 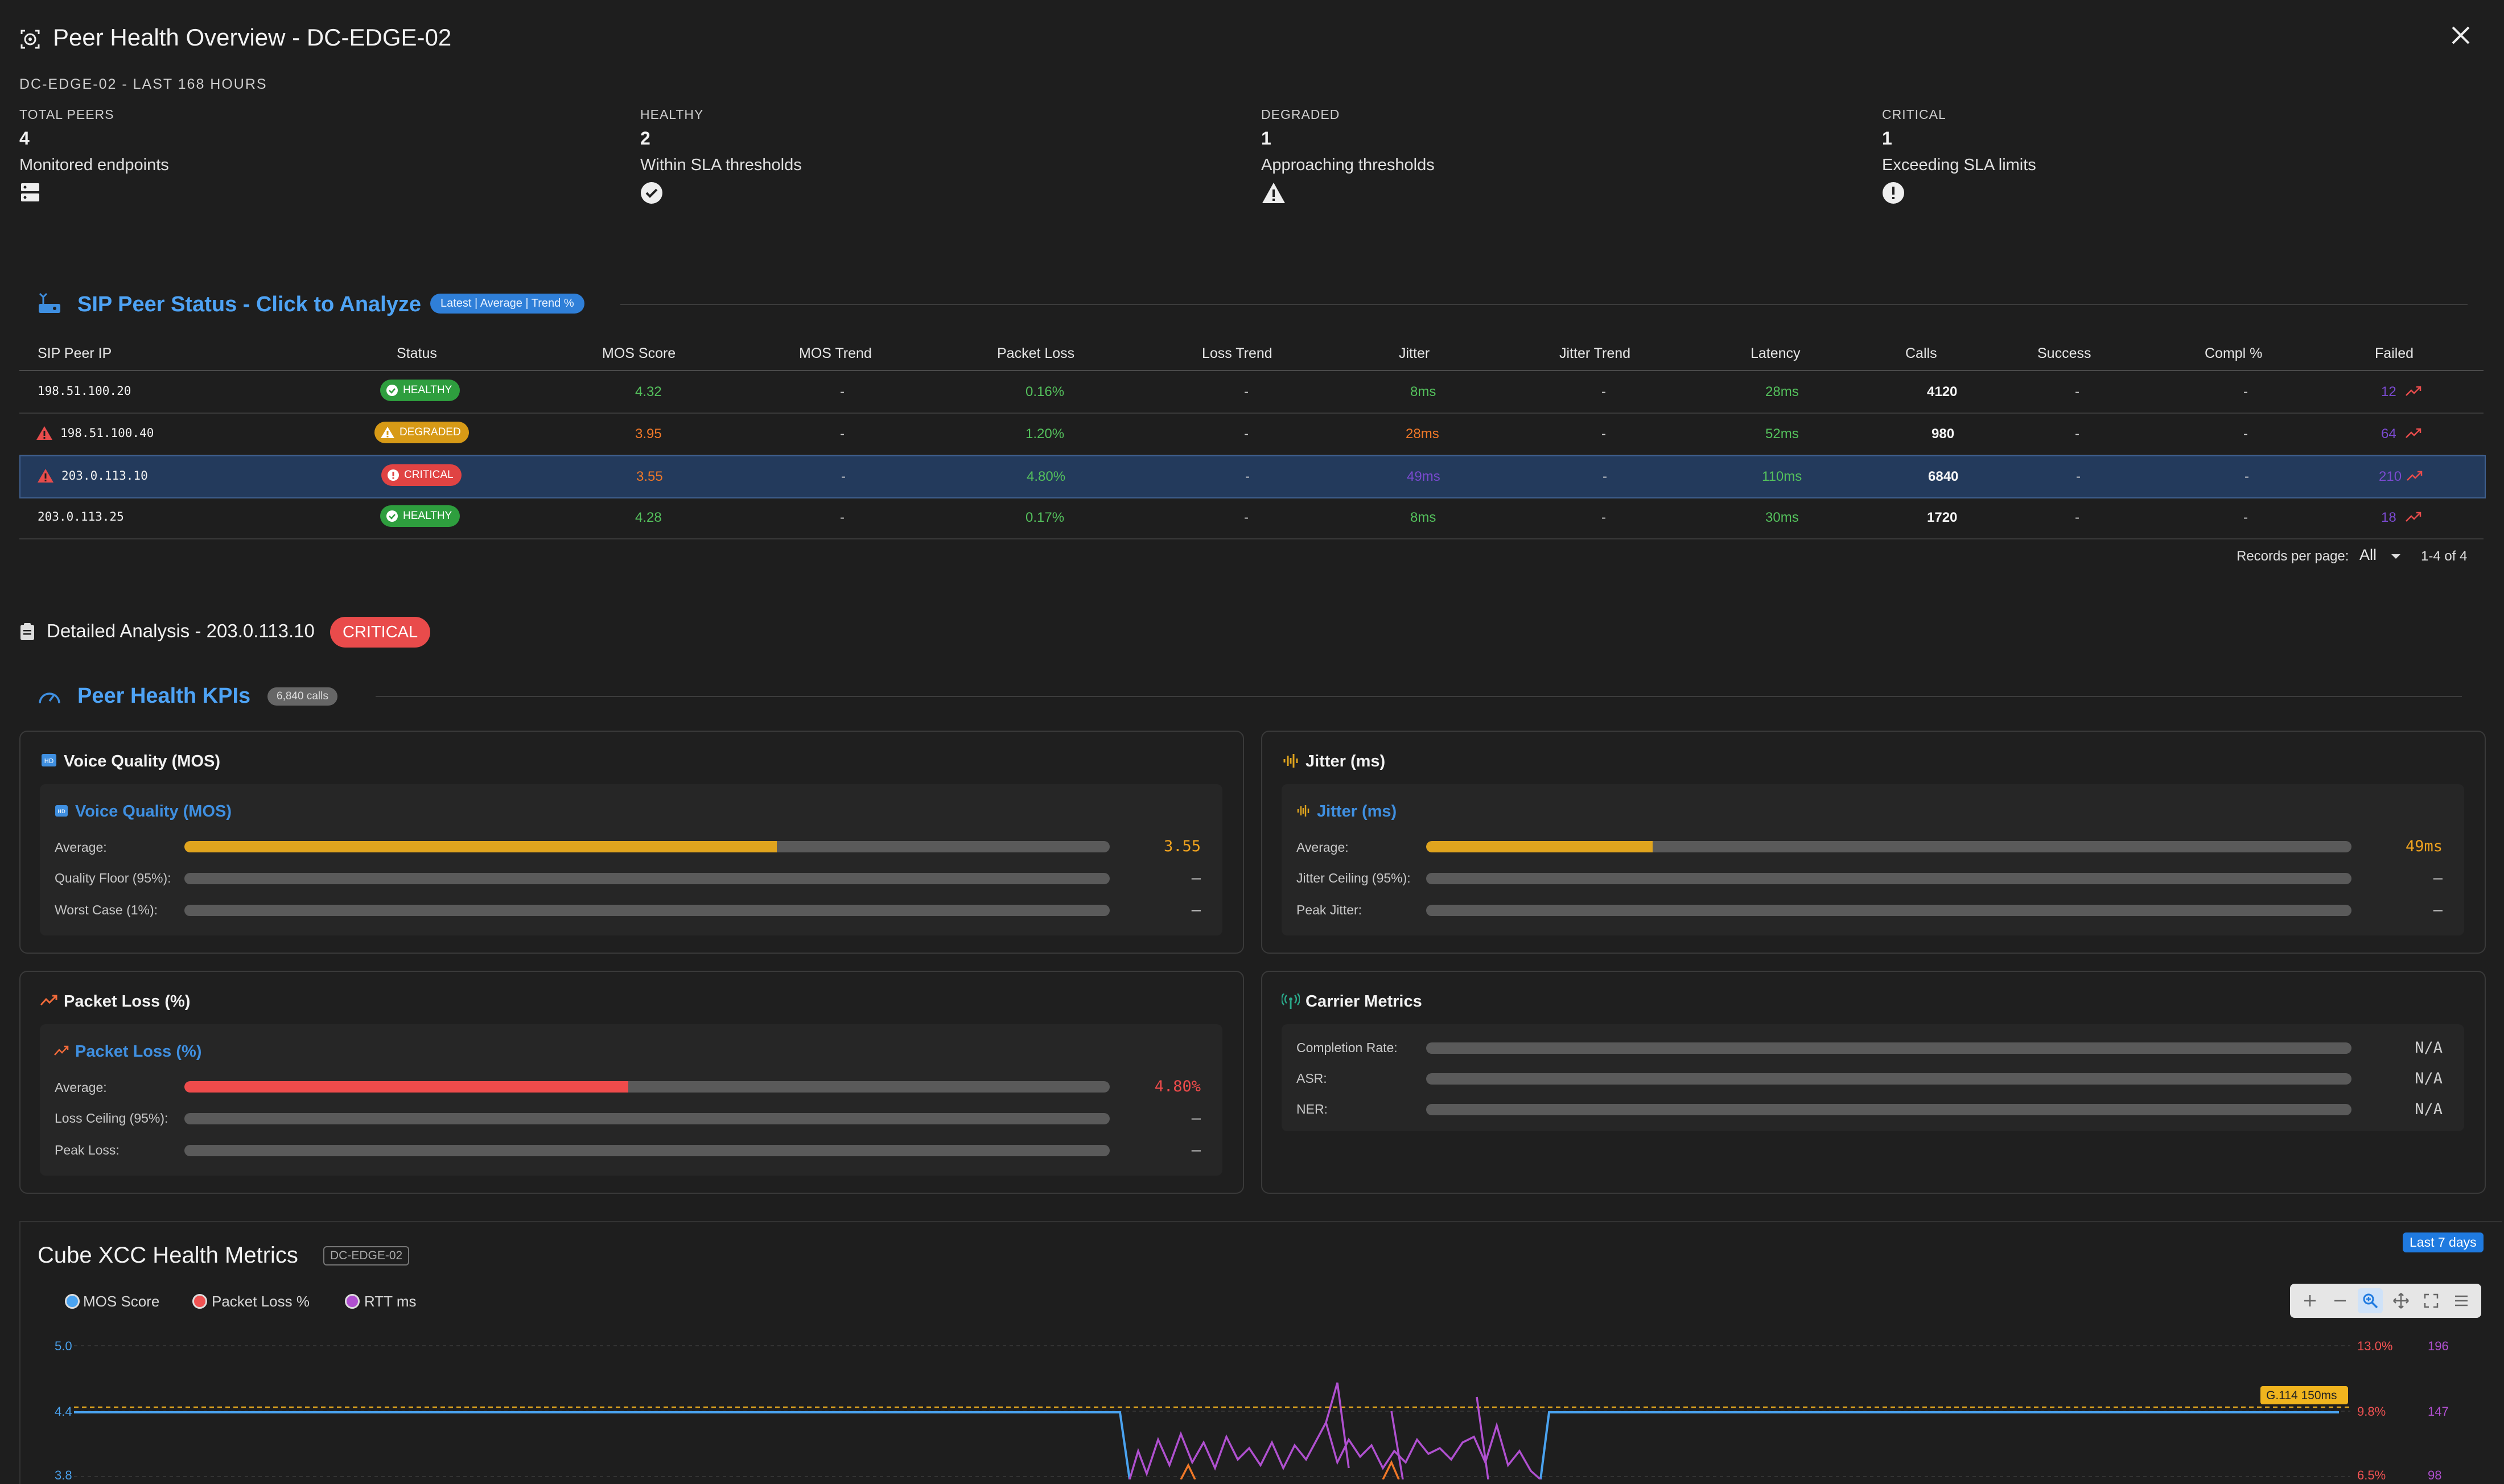 What do you see at coordinates (2245, 517) in the screenshot?
I see `compl-value: -` at bounding box center [2245, 517].